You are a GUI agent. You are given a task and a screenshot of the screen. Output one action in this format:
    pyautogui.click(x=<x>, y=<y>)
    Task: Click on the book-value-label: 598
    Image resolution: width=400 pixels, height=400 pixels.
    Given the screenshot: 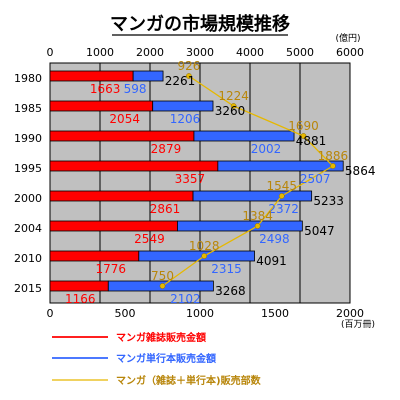 What is the action you would take?
    pyautogui.click(x=135, y=89)
    